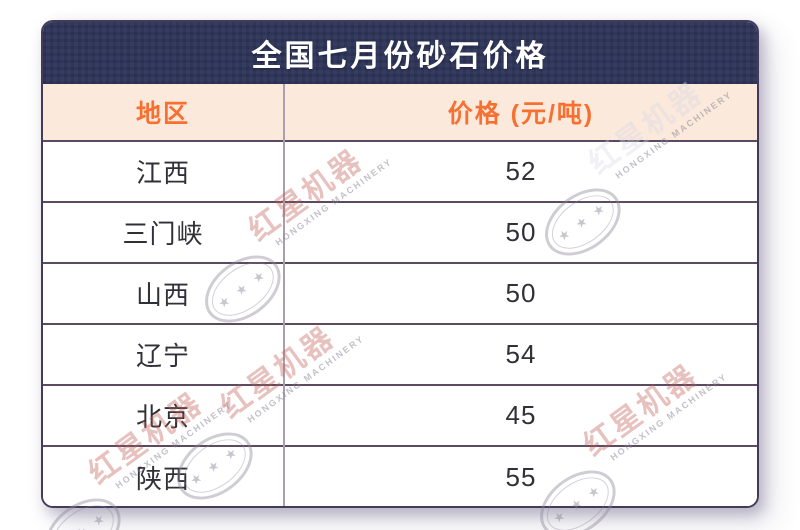  I want to click on price-cell: 55, so click(520, 475).